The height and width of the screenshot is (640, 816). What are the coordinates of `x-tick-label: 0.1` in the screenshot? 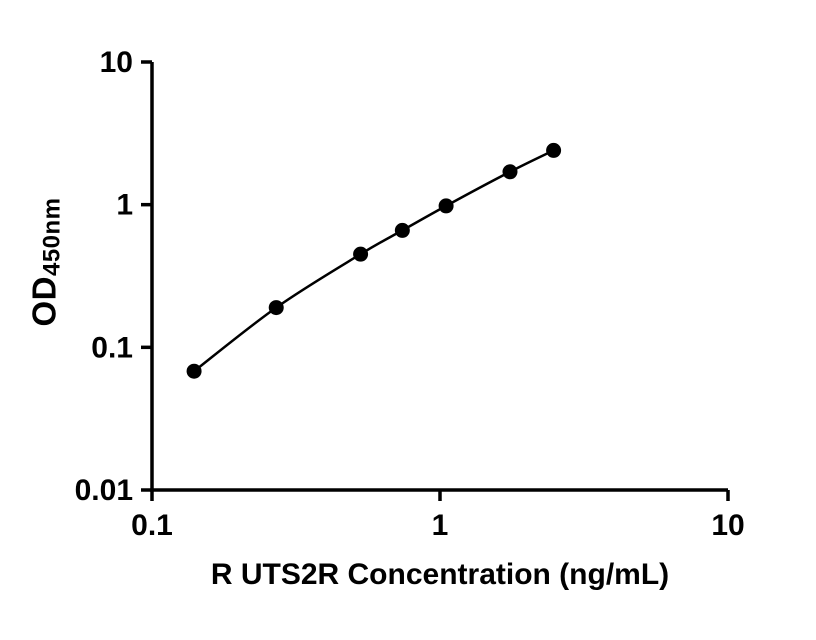 It's located at (152, 525).